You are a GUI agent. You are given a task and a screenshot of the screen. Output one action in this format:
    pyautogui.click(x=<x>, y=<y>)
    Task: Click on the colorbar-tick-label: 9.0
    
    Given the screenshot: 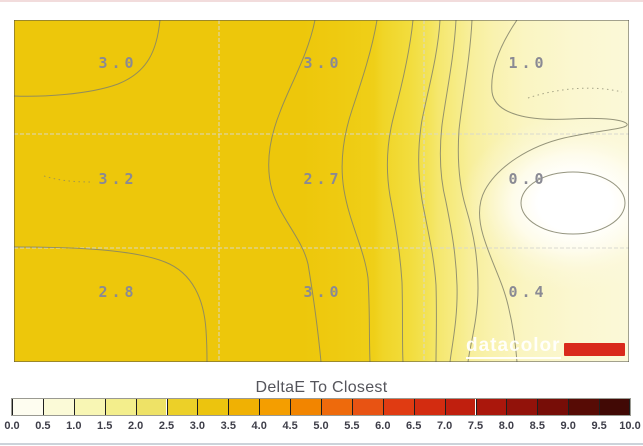 What is the action you would take?
    pyautogui.click(x=568, y=426)
    